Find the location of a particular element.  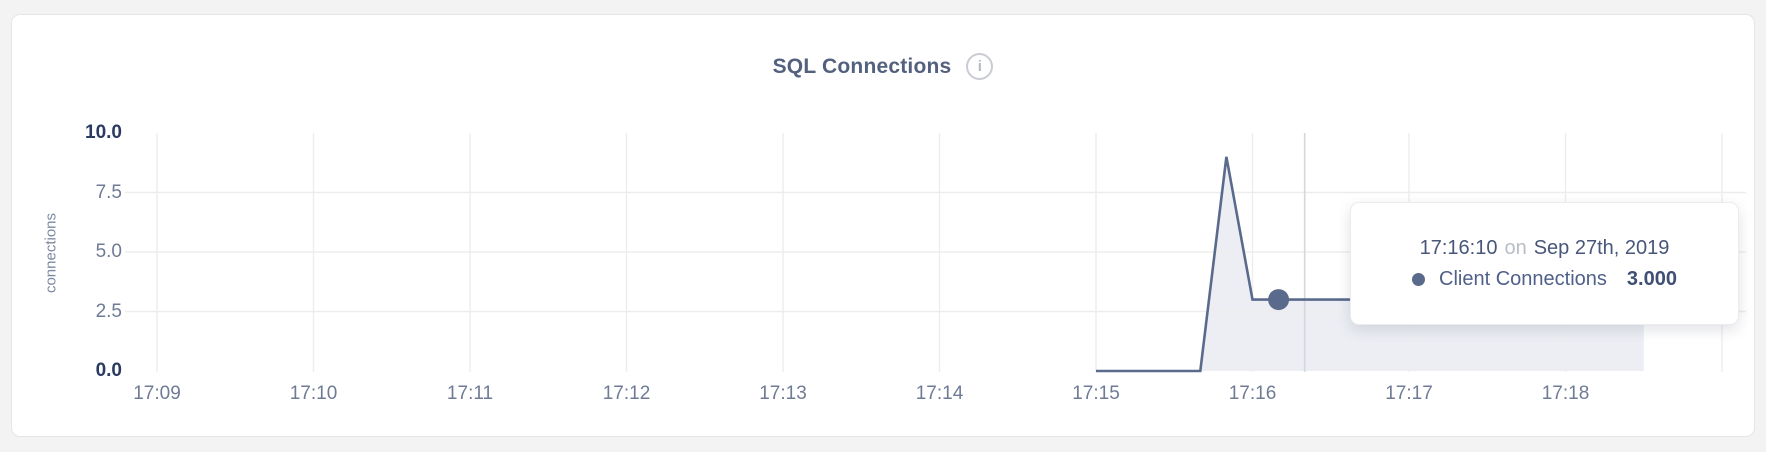

tooltip-series-row: Client Connections 3.000 is located at coordinates (1544, 279).